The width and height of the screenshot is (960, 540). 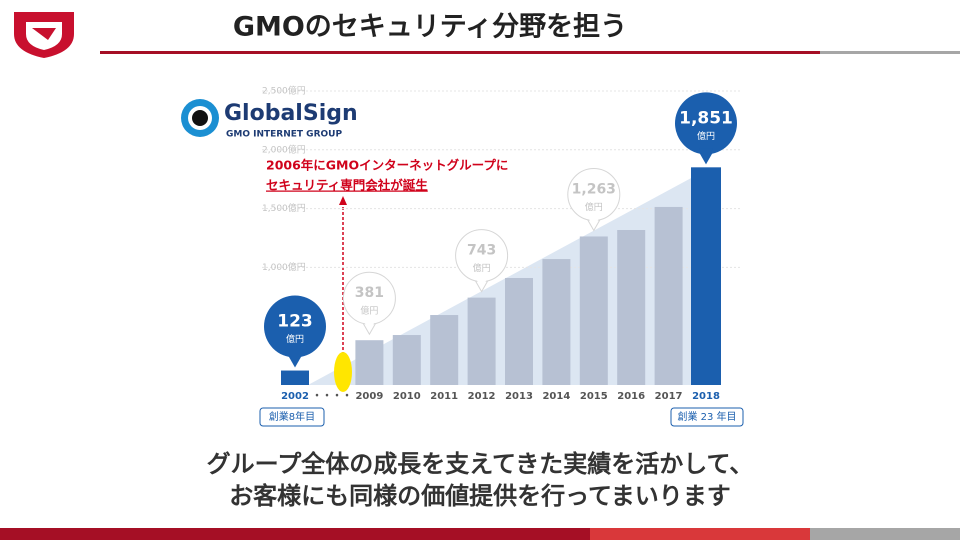 What do you see at coordinates (295, 322) in the screenshot?
I see `value-label: 123` at bounding box center [295, 322].